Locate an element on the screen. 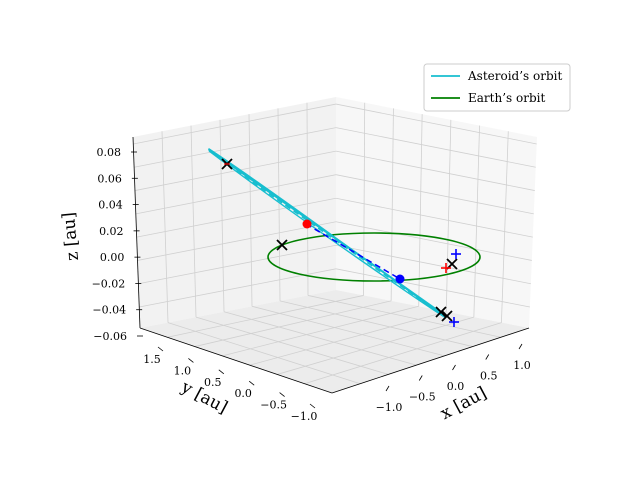  y-tick-label: −0.5 is located at coordinates (273, 405).